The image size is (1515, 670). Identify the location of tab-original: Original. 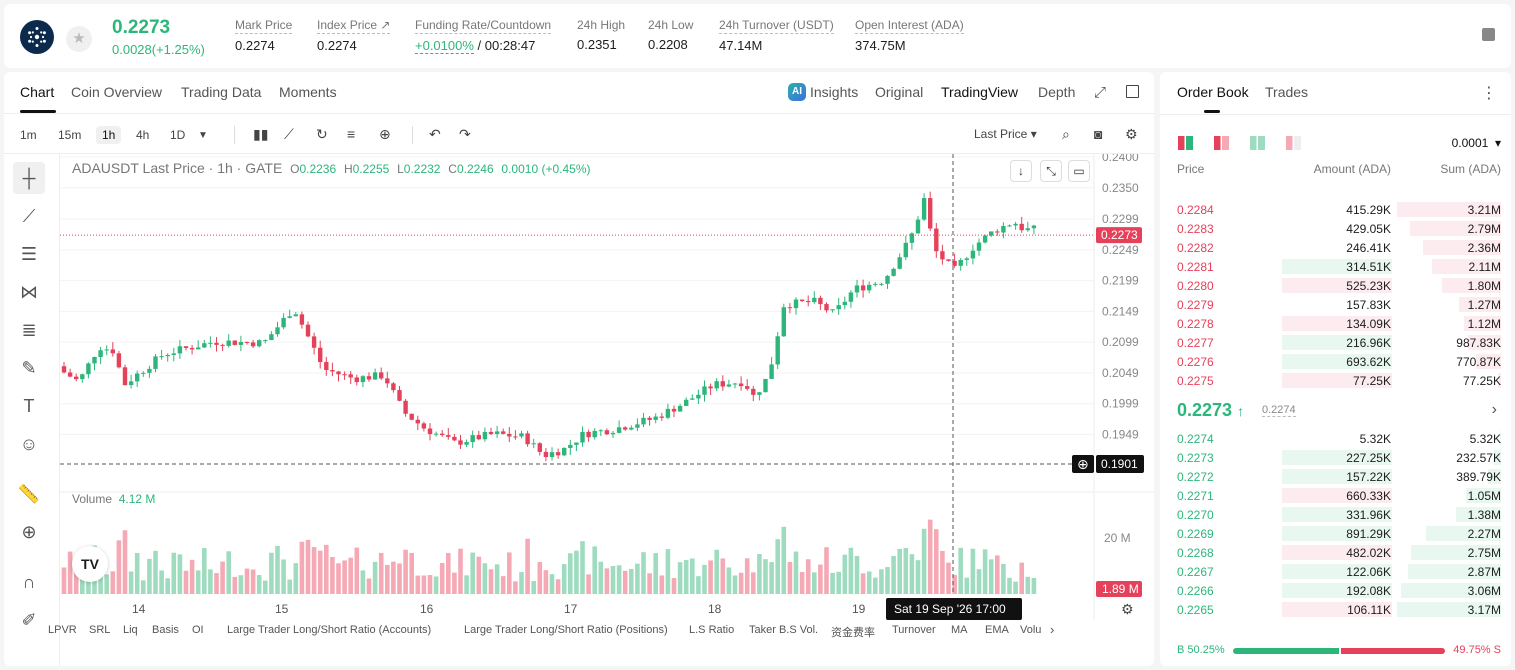
(899, 92).